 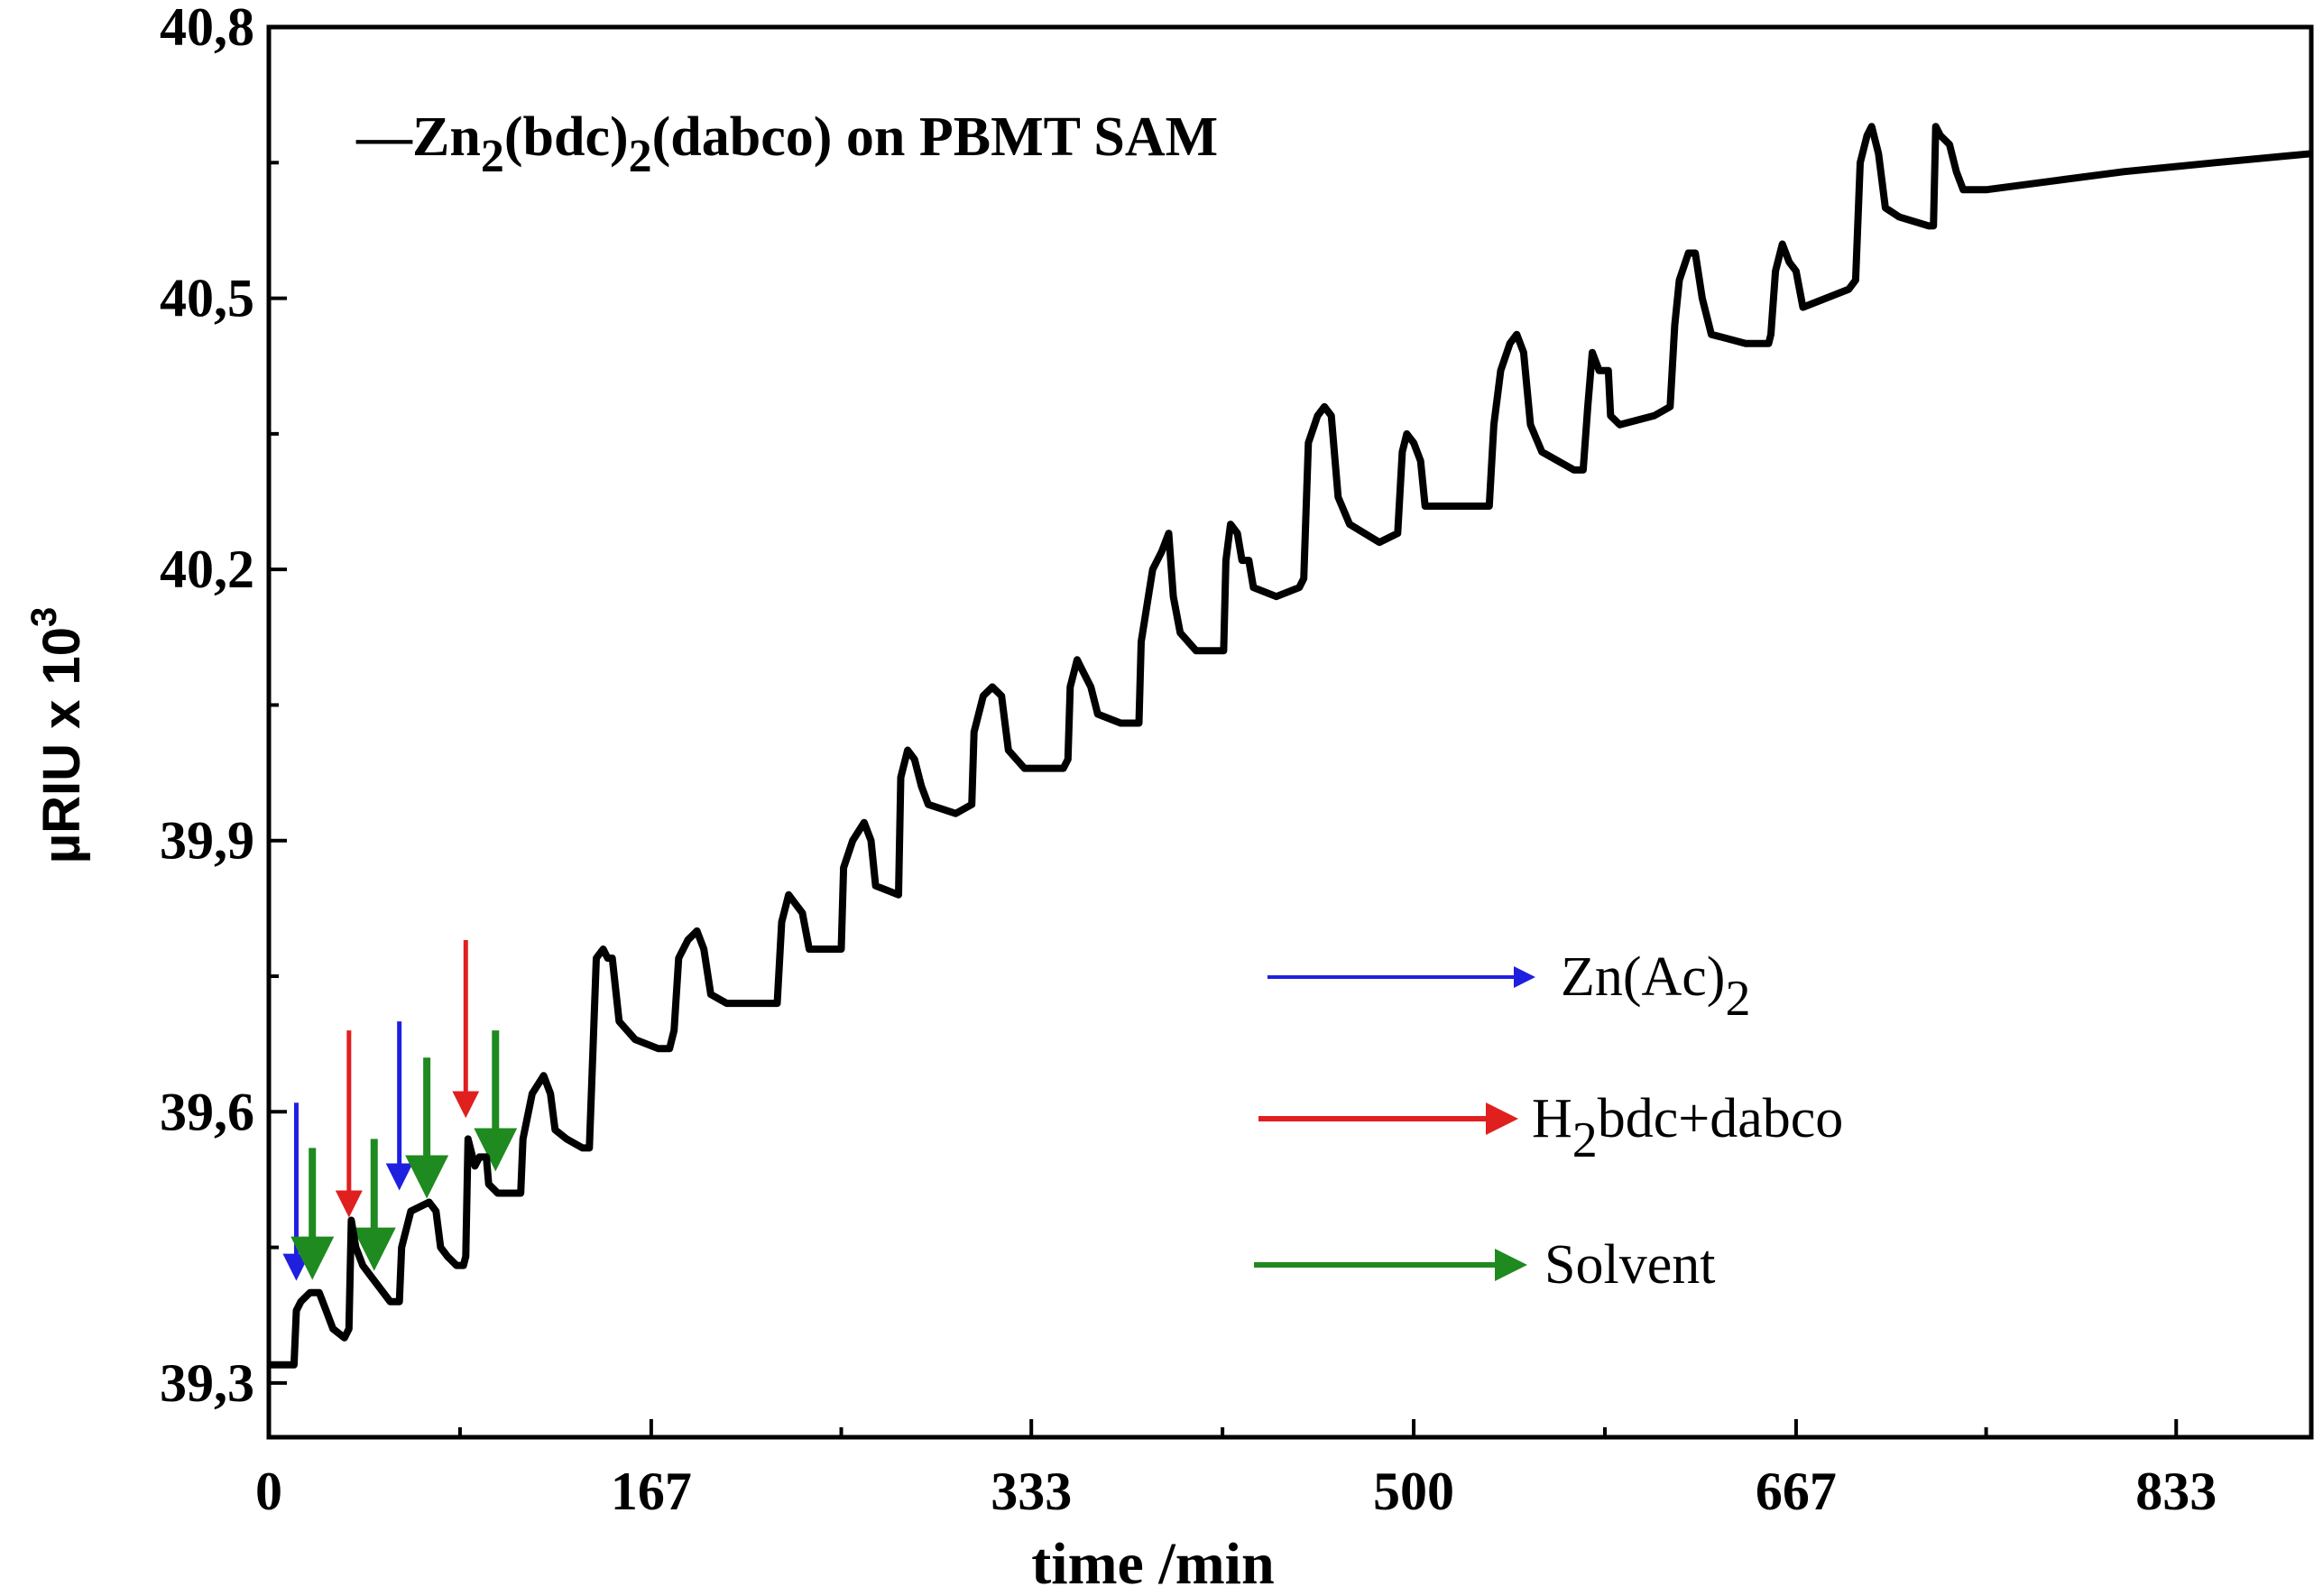 What do you see at coordinates (1796, 1491) in the screenshot?
I see `x-tick-label: 667` at bounding box center [1796, 1491].